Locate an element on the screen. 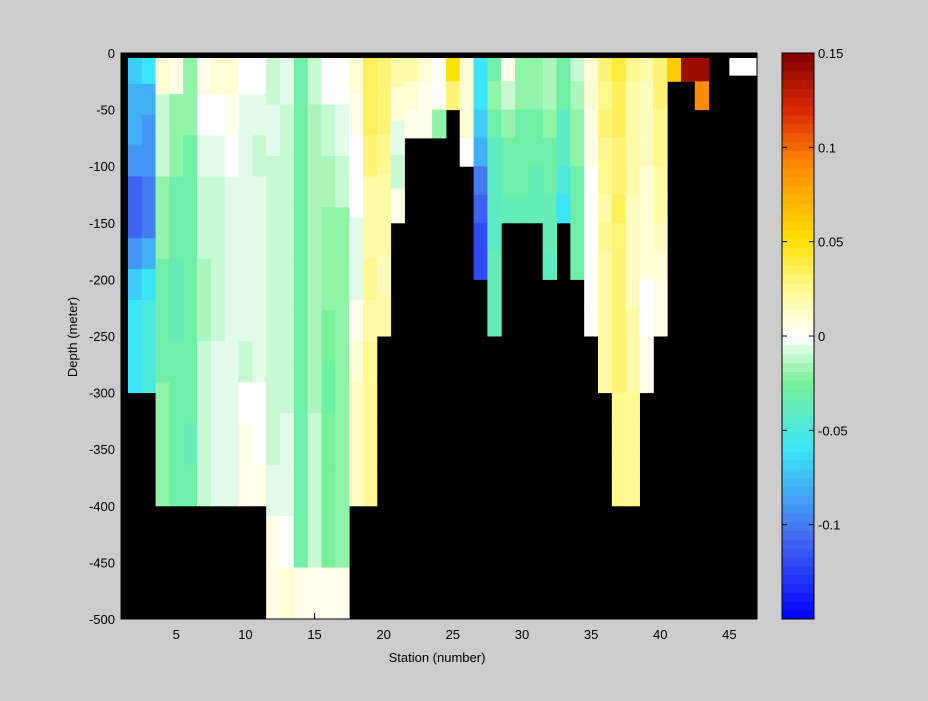 This screenshot has width=928, height=701. colorbar: 0.15 0.1 0.05 0 -0.05 -0.1 is located at coordinates (814, 333).